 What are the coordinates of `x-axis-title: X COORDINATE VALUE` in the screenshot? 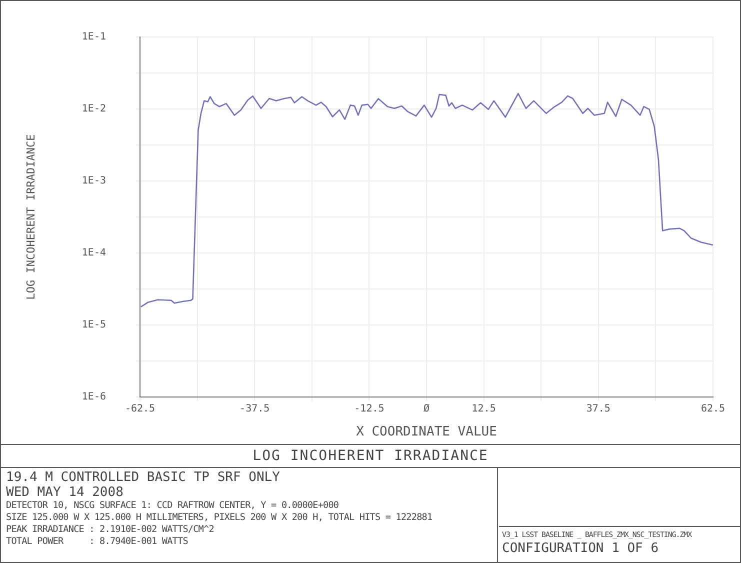 It's located at (426, 432).